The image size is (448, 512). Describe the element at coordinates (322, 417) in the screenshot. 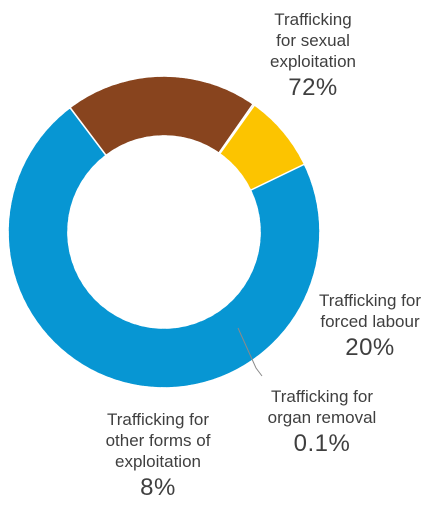

I see `label-line: organ removal` at that location.